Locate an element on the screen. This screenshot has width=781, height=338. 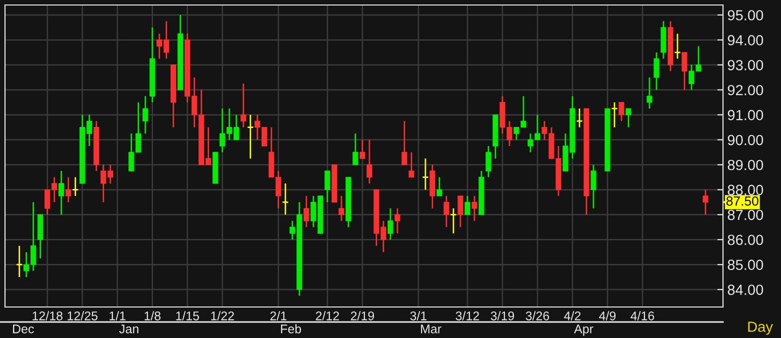
text: 87.50 is located at coordinates (742, 201).